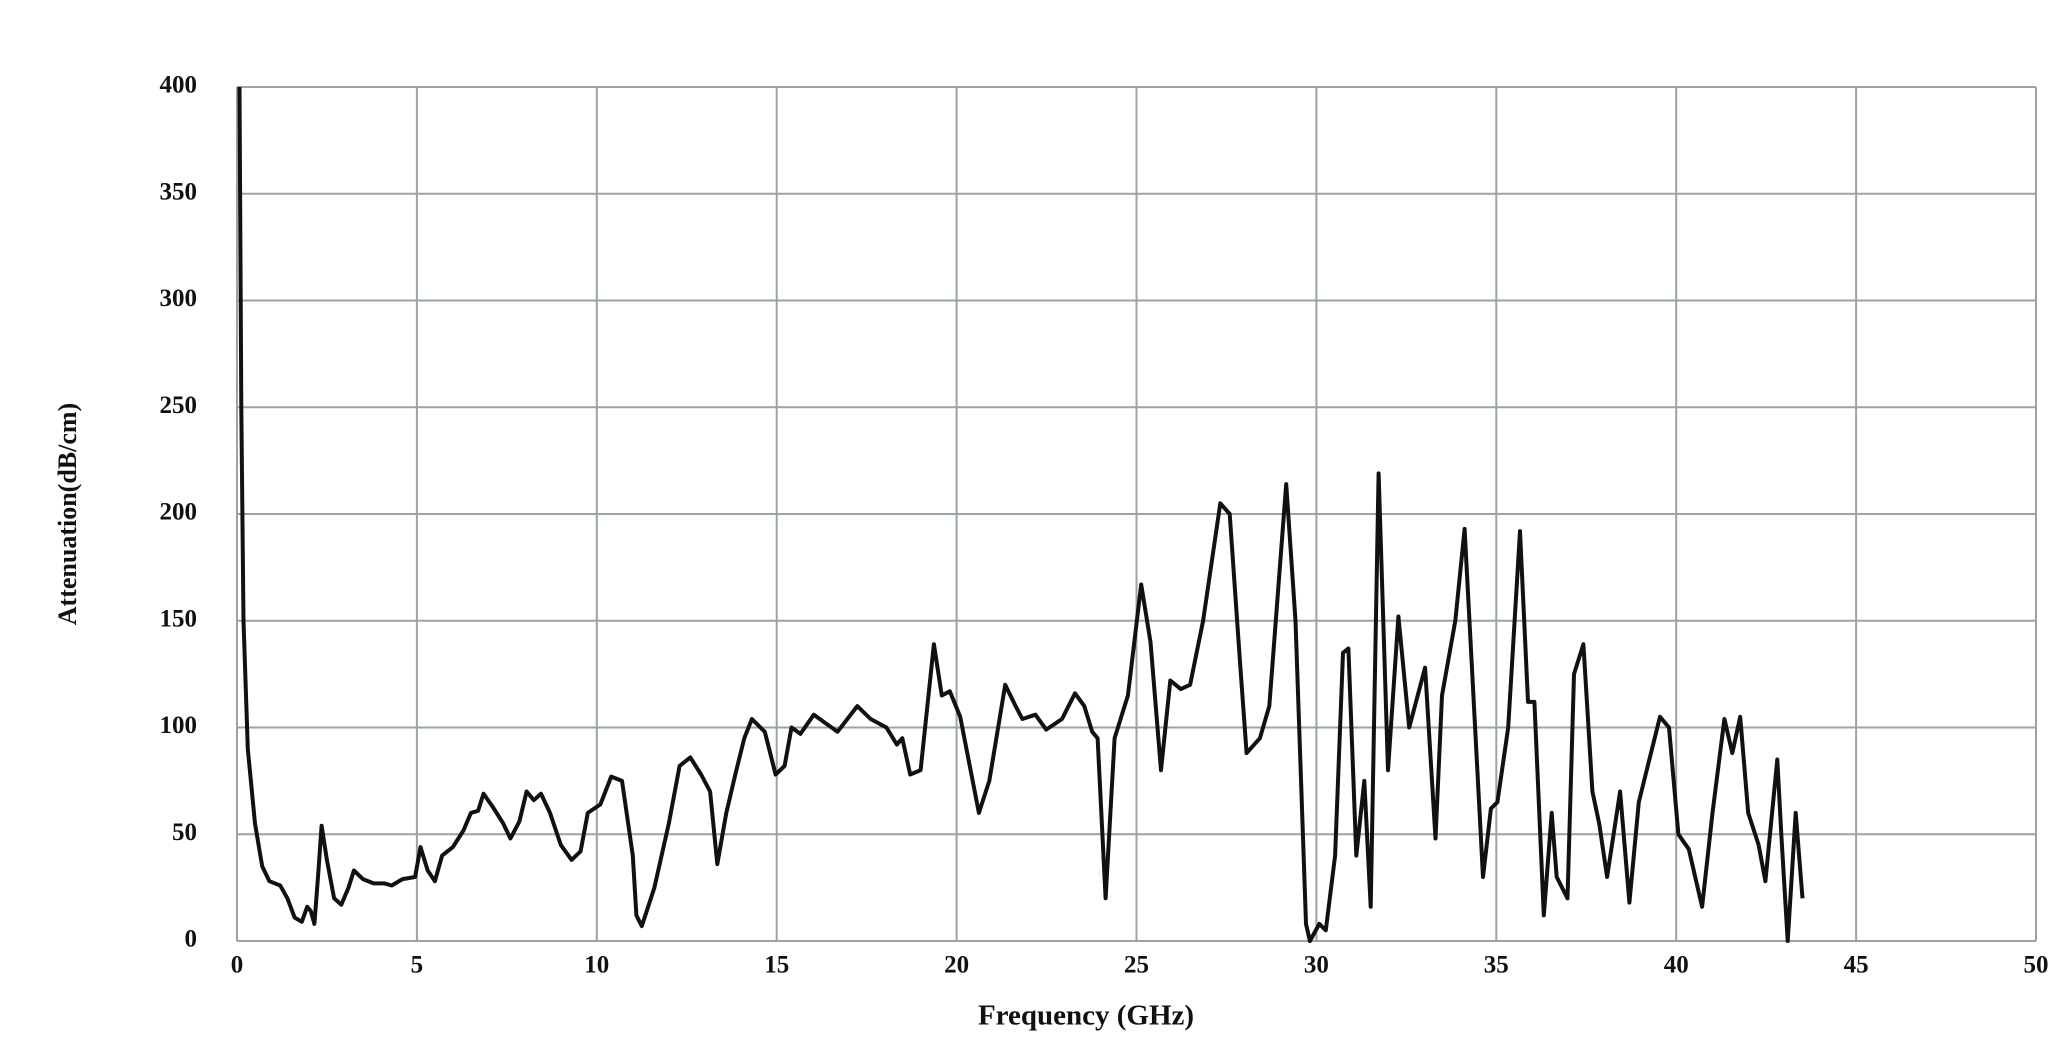  What do you see at coordinates (179, 512) in the screenshot?
I see `y-tick-label: 200` at bounding box center [179, 512].